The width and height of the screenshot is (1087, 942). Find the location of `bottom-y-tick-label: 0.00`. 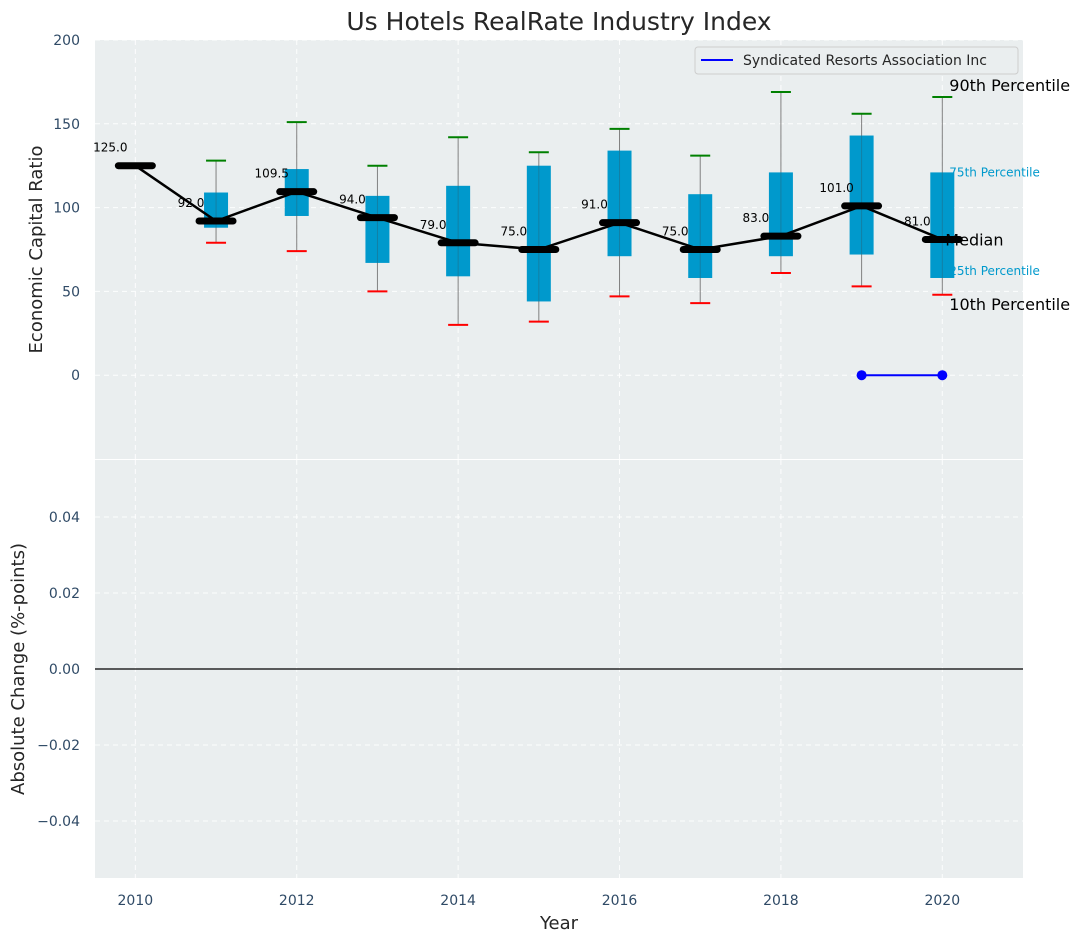

bottom-y-tick-label: 0.00 is located at coordinates (64, 670).